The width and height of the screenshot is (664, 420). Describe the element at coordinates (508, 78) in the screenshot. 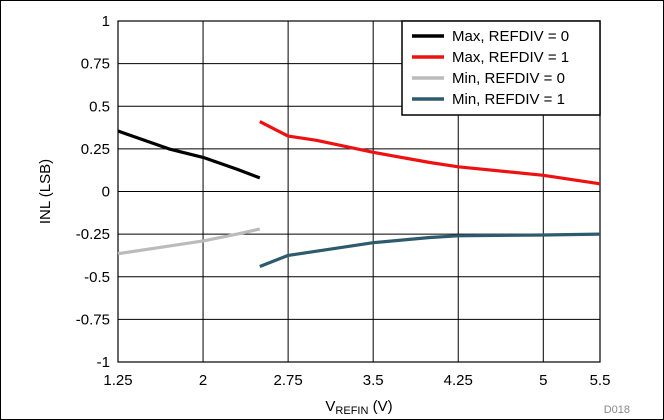

I see `legend-label-3: Min, REFDIV = 0` at that location.